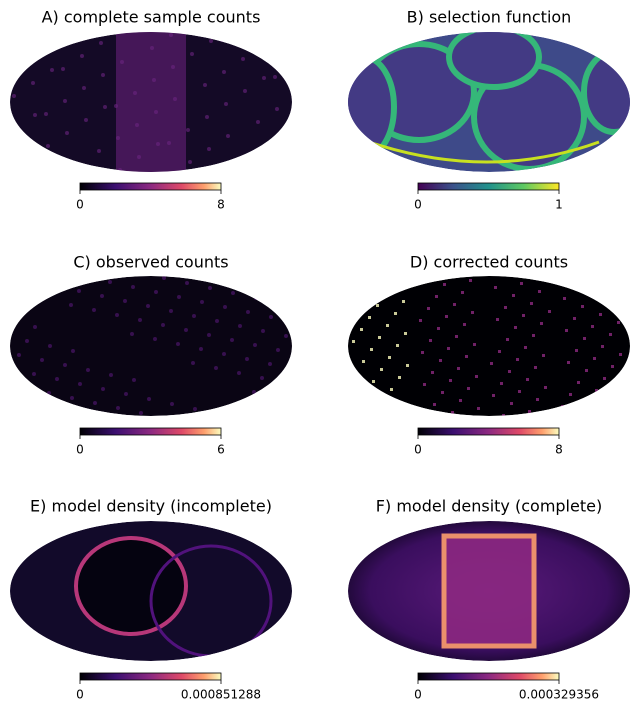 The width and height of the screenshot is (639, 712). What do you see at coordinates (489, 17) in the screenshot?
I see `panel-title: B) selection function` at bounding box center [489, 17].